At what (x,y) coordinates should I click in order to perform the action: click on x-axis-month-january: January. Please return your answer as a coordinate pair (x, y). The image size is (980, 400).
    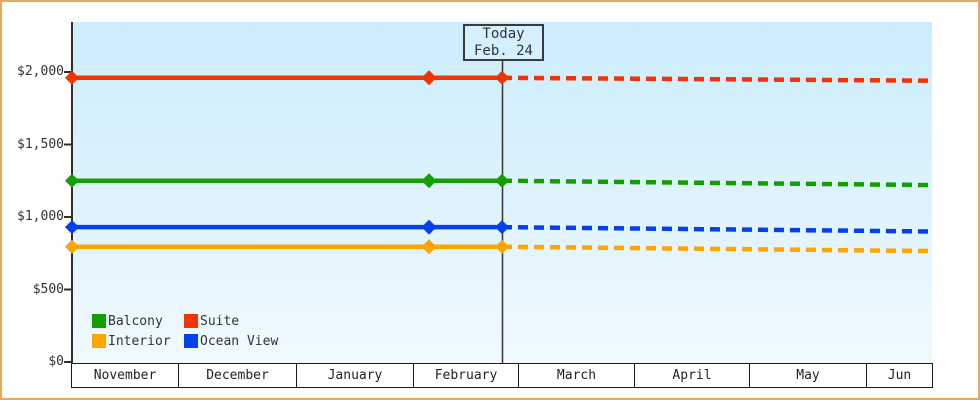
    Looking at the image, I should click on (355, 375).